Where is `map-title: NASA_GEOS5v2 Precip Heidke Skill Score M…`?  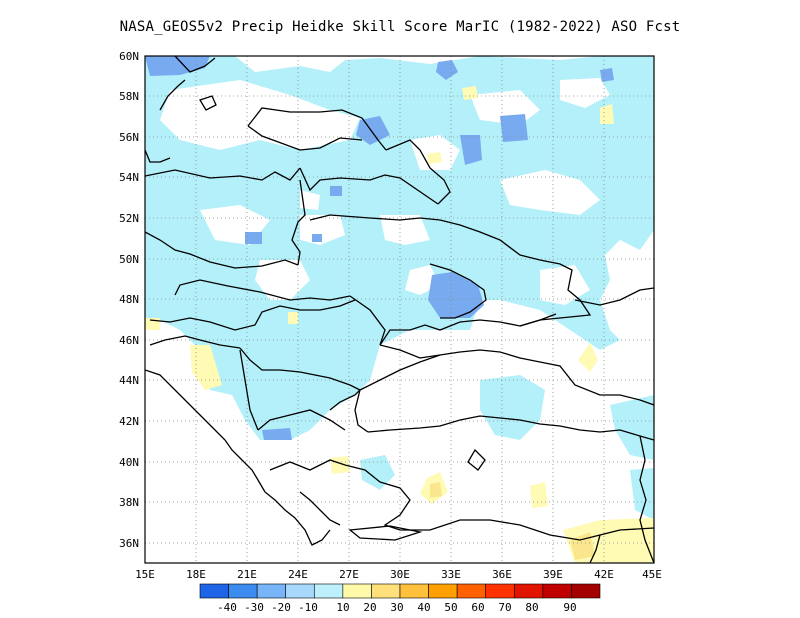 map-title: NASA_GEOS5v2 Precip Heidke Skill Score M… is located at coordinates (400, 27).